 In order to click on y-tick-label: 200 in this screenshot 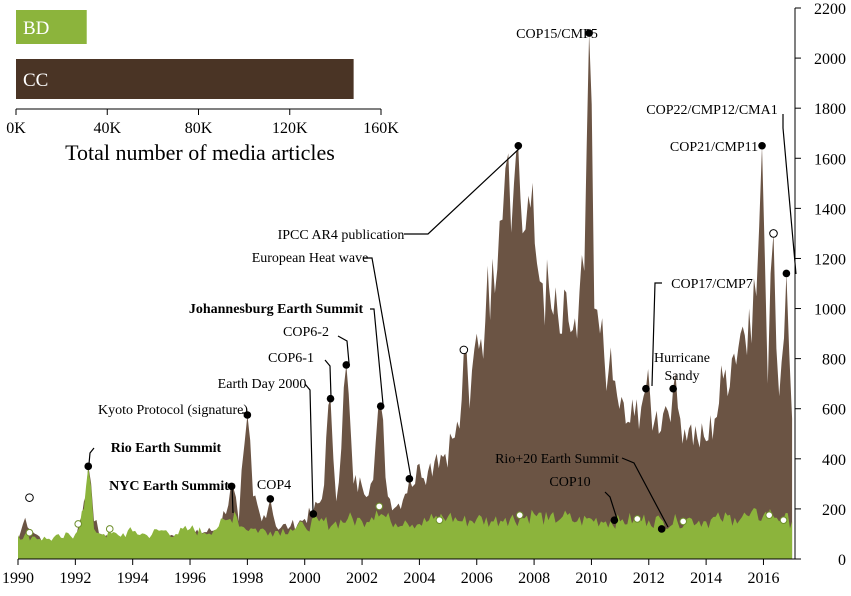, I will do `click(834, 510)`.